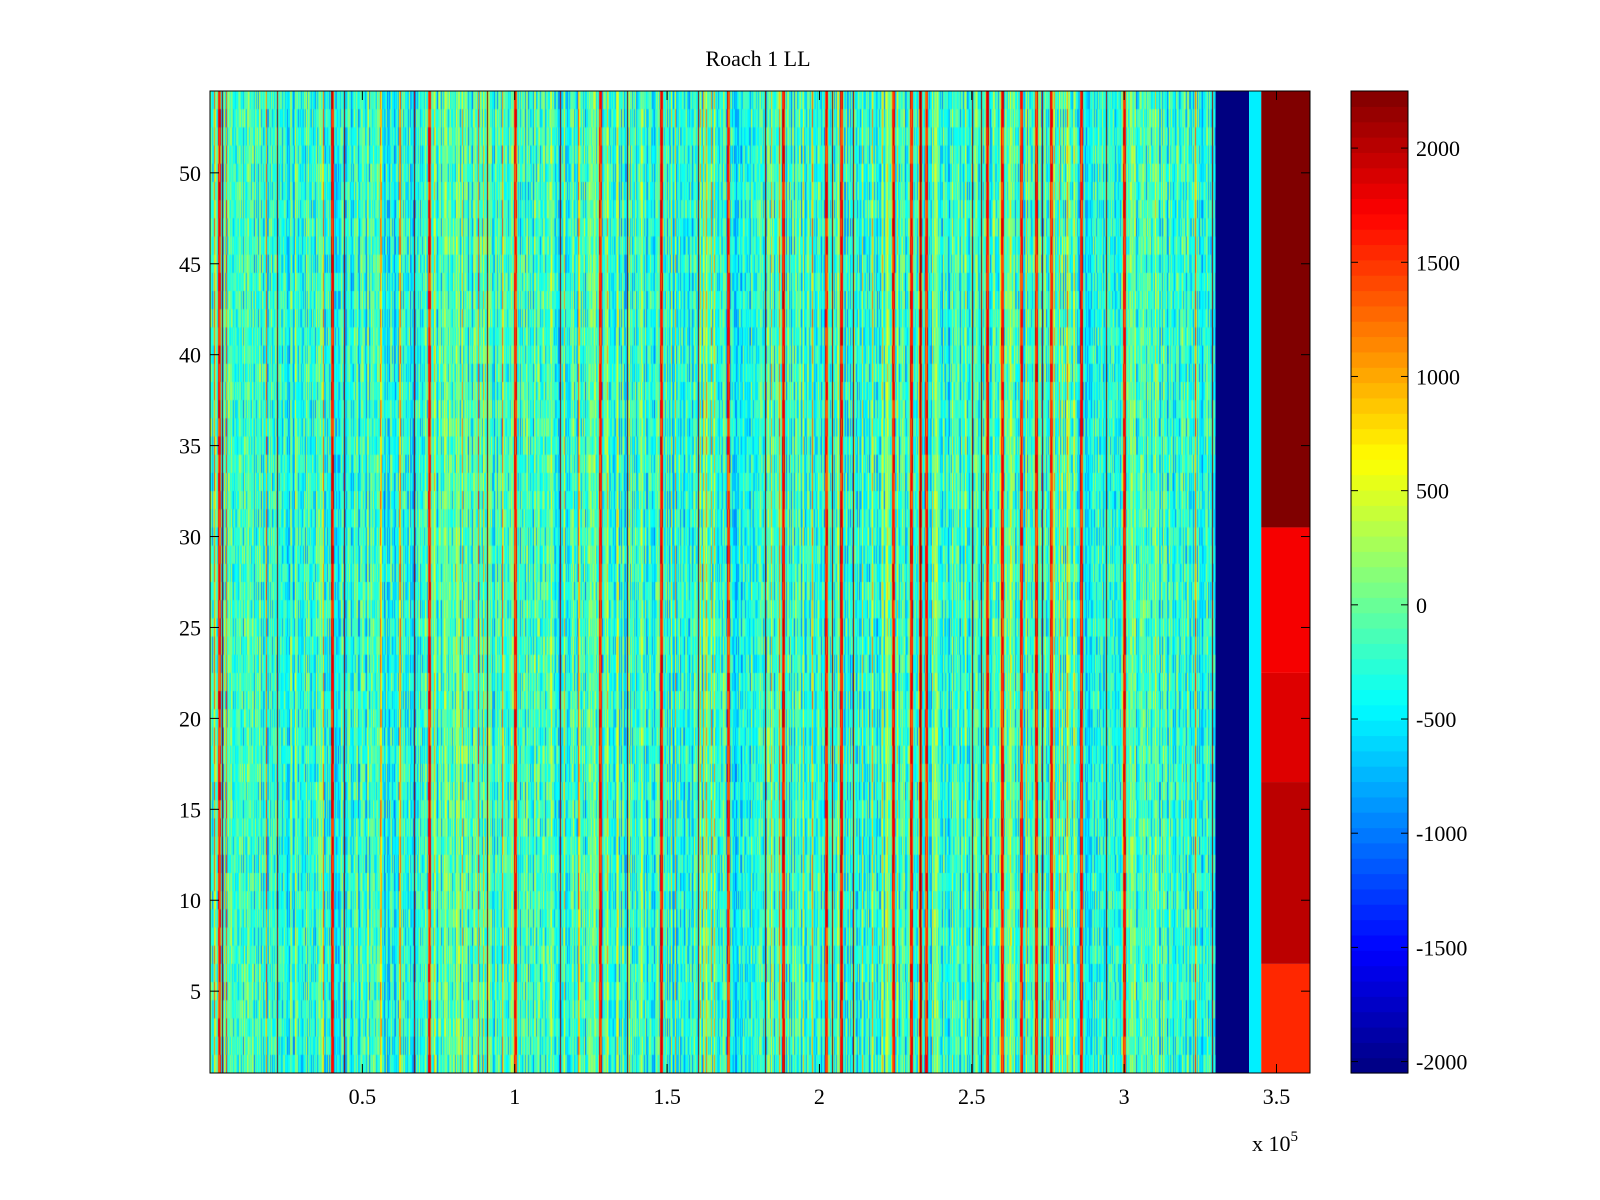 This screenshot has width=1600, height=1200. What do you see at coordinates (1255, 582) in the screenshot?
I see `gap-band` at bounding box center [1255, 582].